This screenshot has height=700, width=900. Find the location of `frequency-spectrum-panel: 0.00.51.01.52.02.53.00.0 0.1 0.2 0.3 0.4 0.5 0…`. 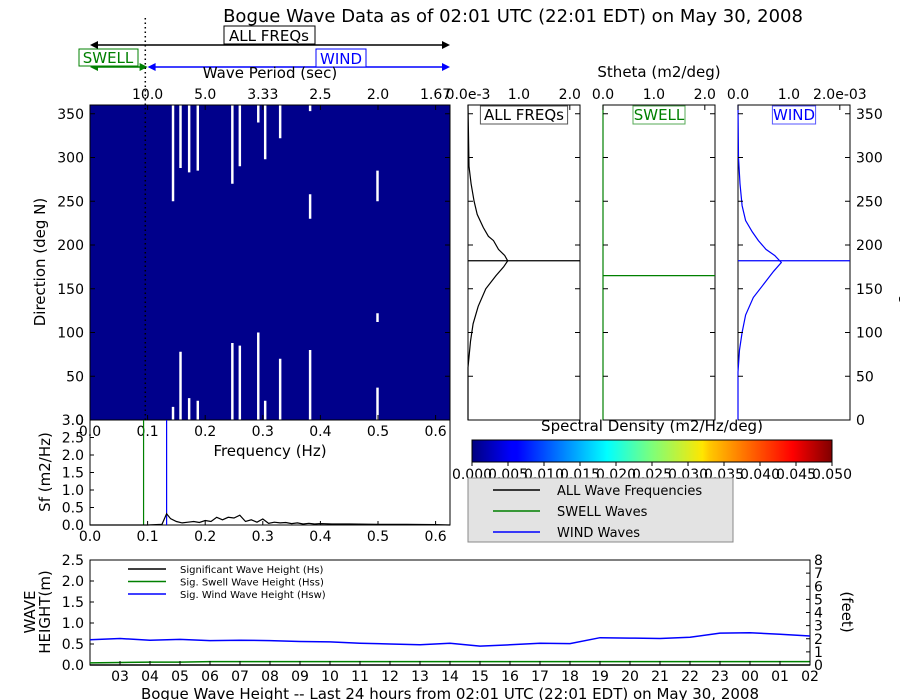

frequency-spectrum-panel: 0.00.51.01.52.02.53.00.0 0.1 0.2 0.3 0.4 0.5 0… is located at coordinates (243, 479).